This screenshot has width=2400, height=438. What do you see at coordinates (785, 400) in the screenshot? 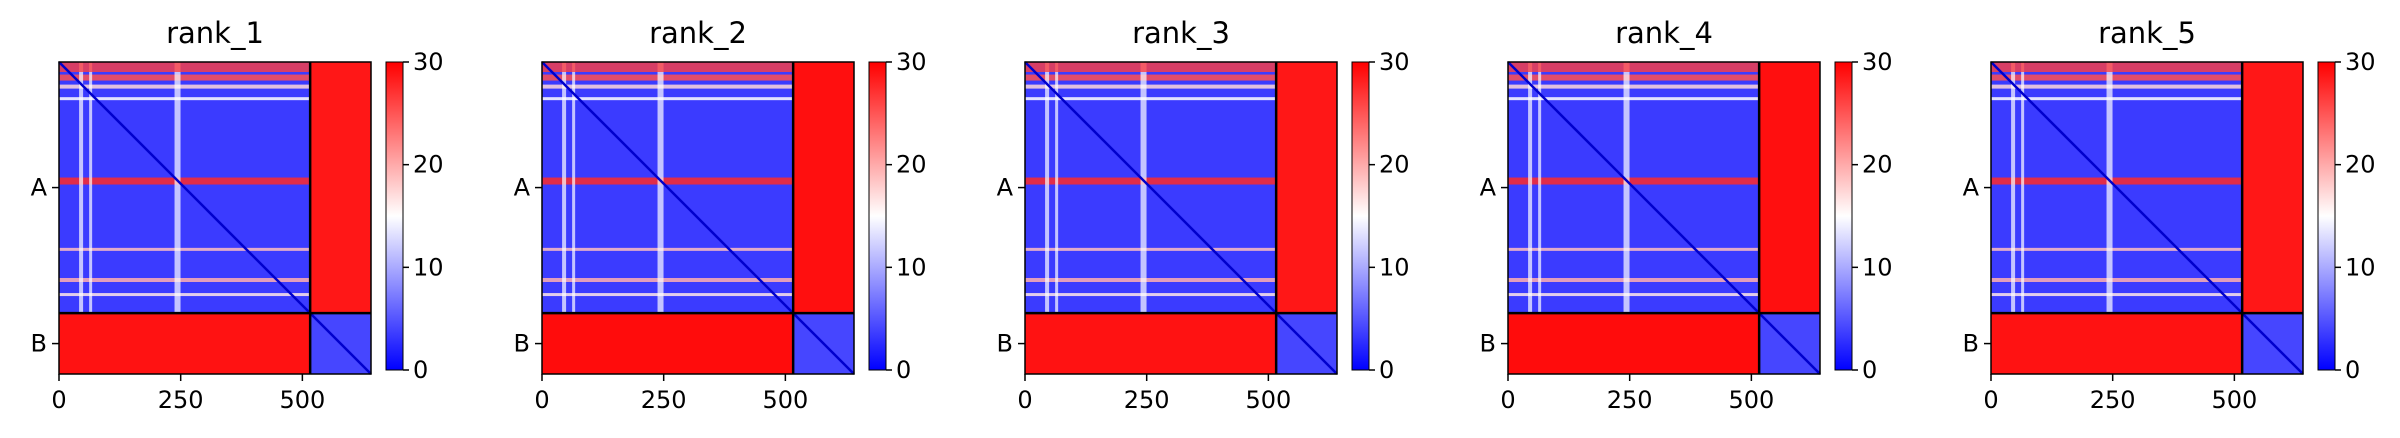
I see `x-tick-label: 500` at bounding box center [785, 400].